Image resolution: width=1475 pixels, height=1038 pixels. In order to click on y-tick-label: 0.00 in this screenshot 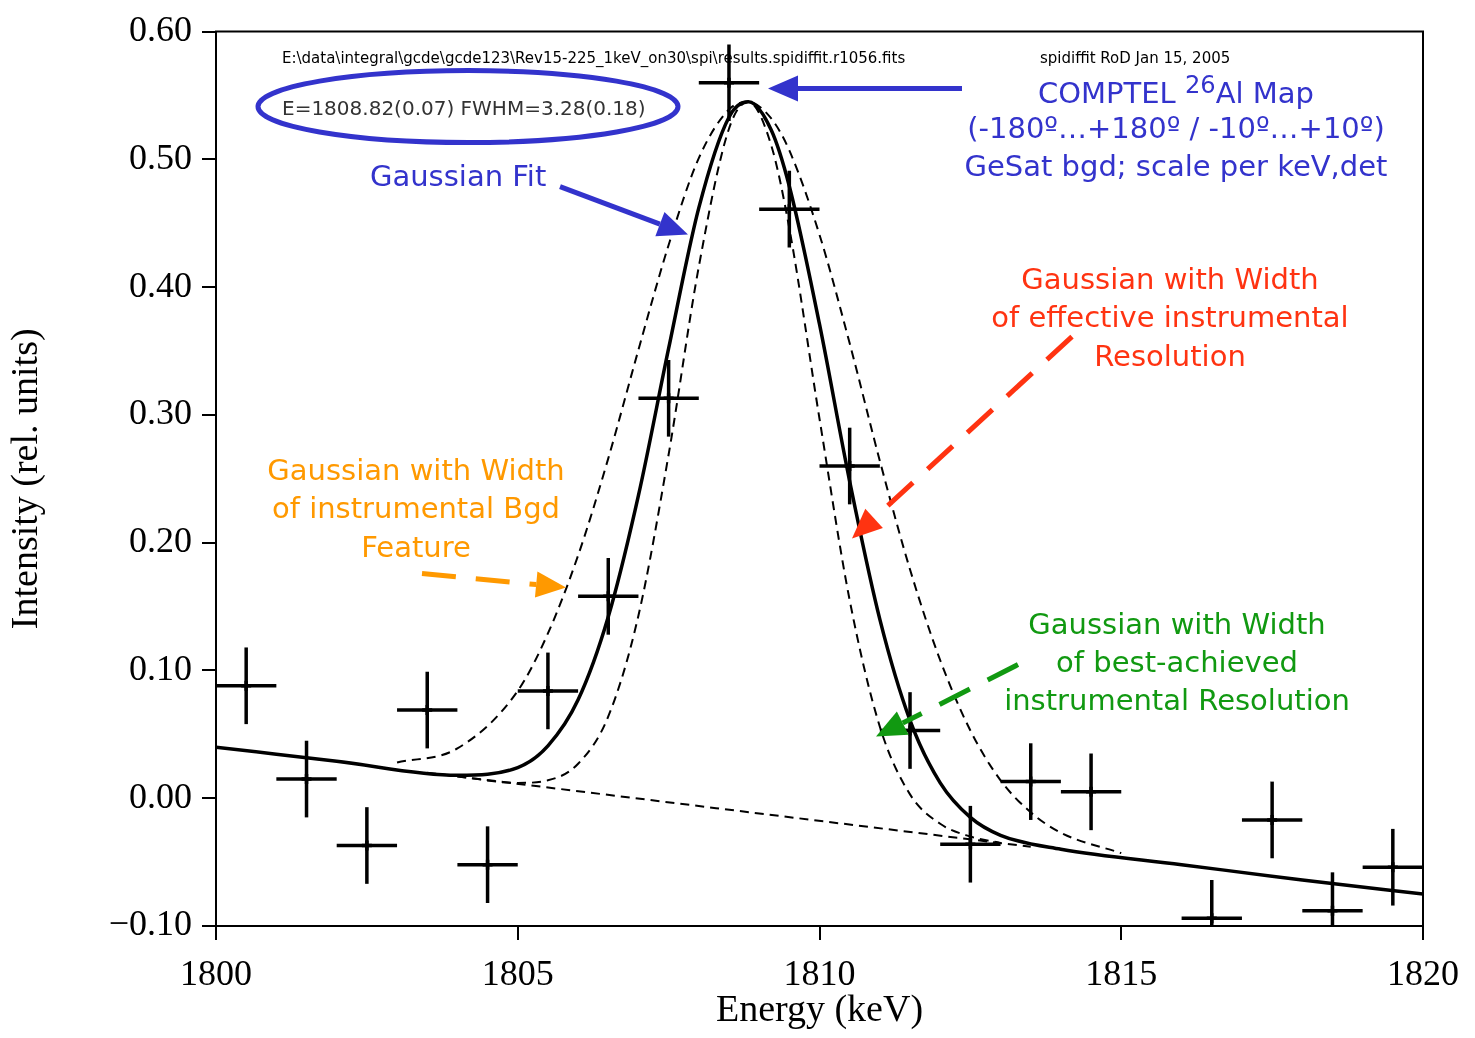, I will do `click(160, 795)`.